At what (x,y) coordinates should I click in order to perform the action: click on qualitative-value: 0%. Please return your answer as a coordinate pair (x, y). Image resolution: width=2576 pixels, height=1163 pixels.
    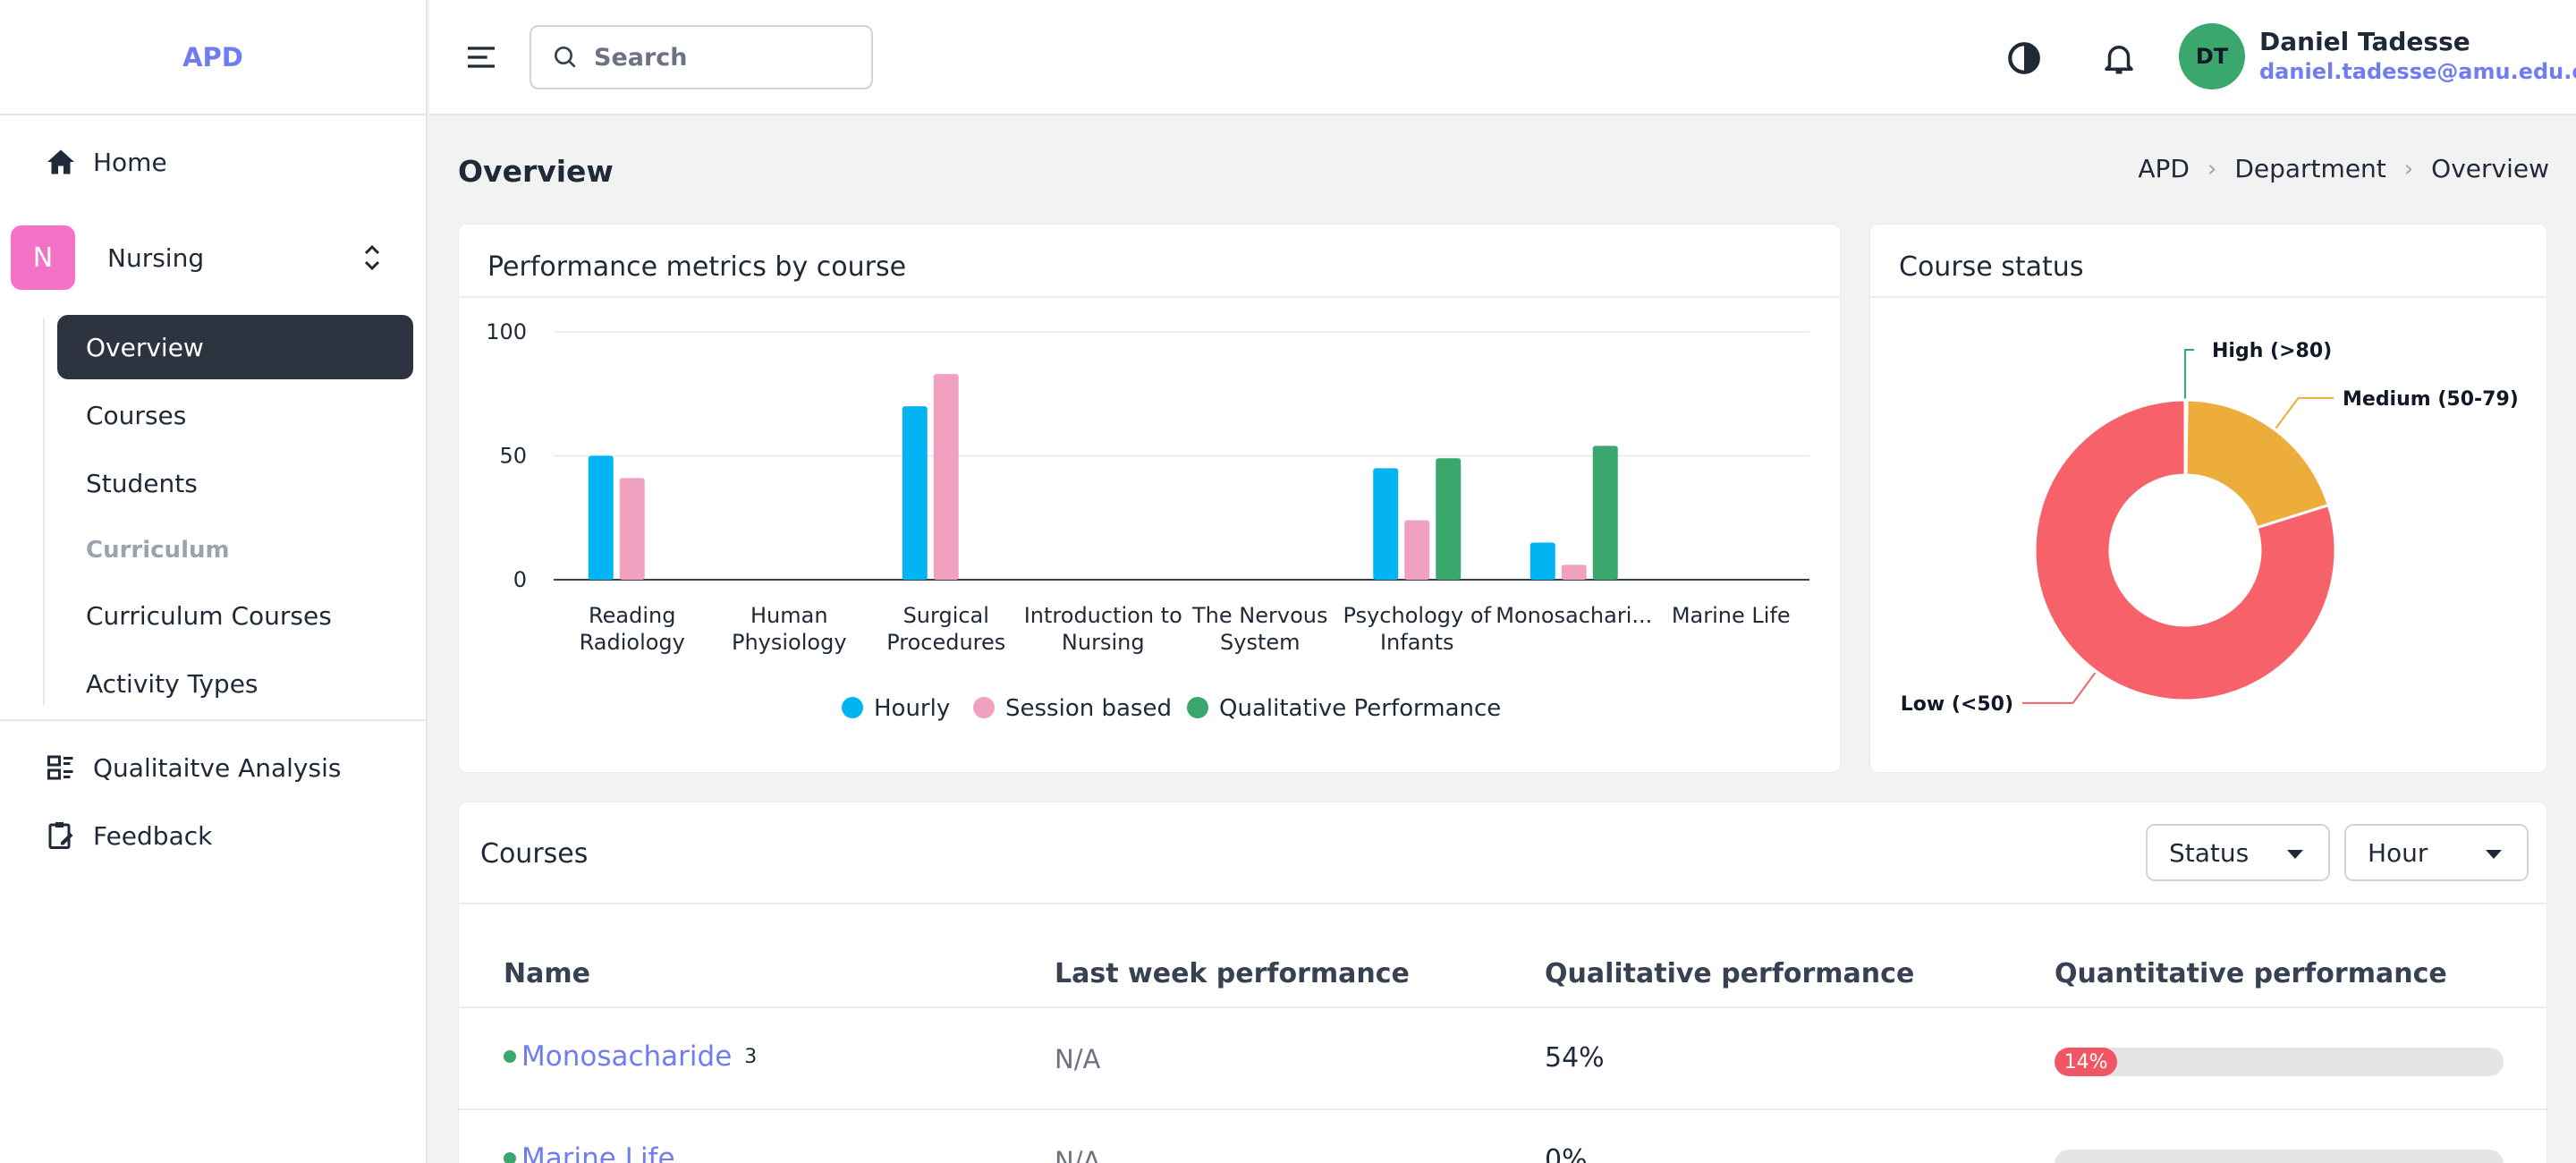
    Looking at the image, I should click on (1566, 1154).